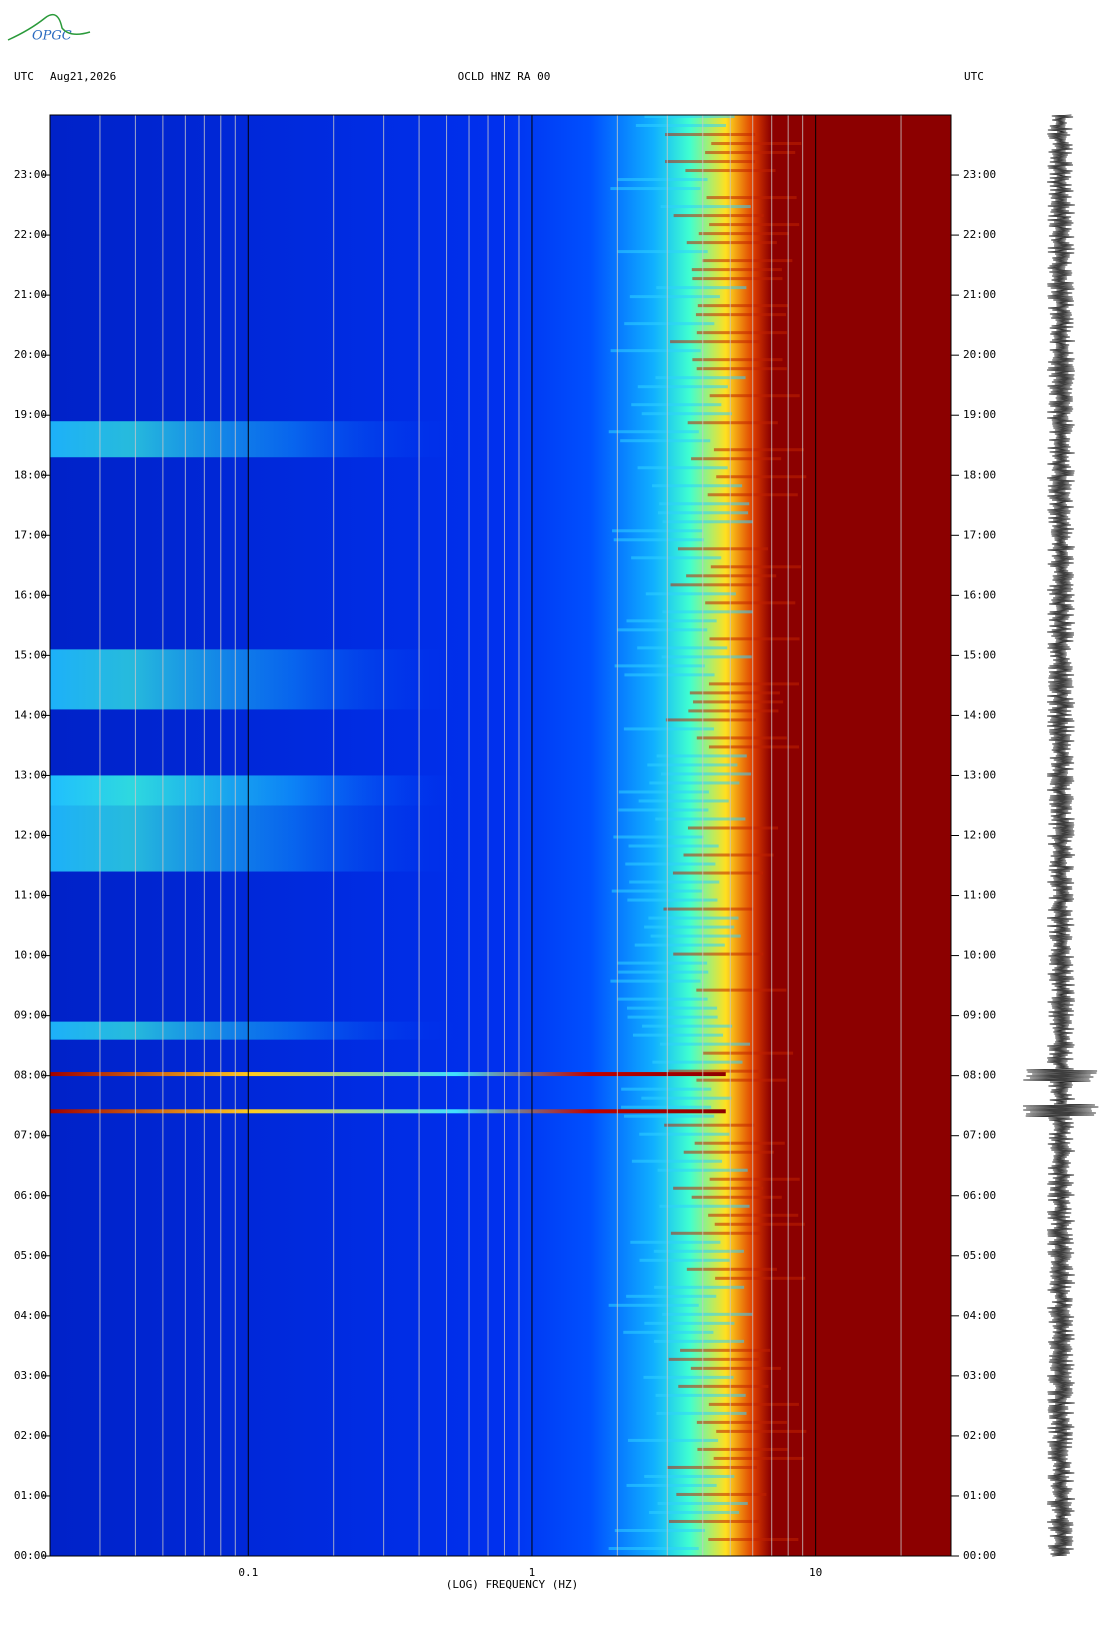 The image size is (1102, 1634). What do you see at coordinates (52, 36) in the screenshot?
I see `logo: OPGC` at bounding box center [52, 36].